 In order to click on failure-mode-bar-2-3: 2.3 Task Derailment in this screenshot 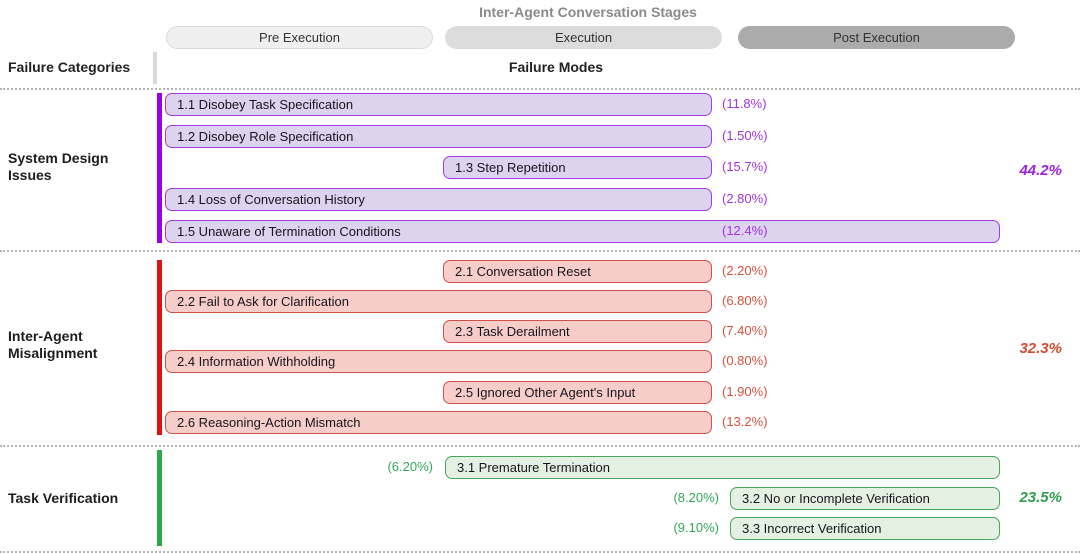, I will do `click(577, 331)`.